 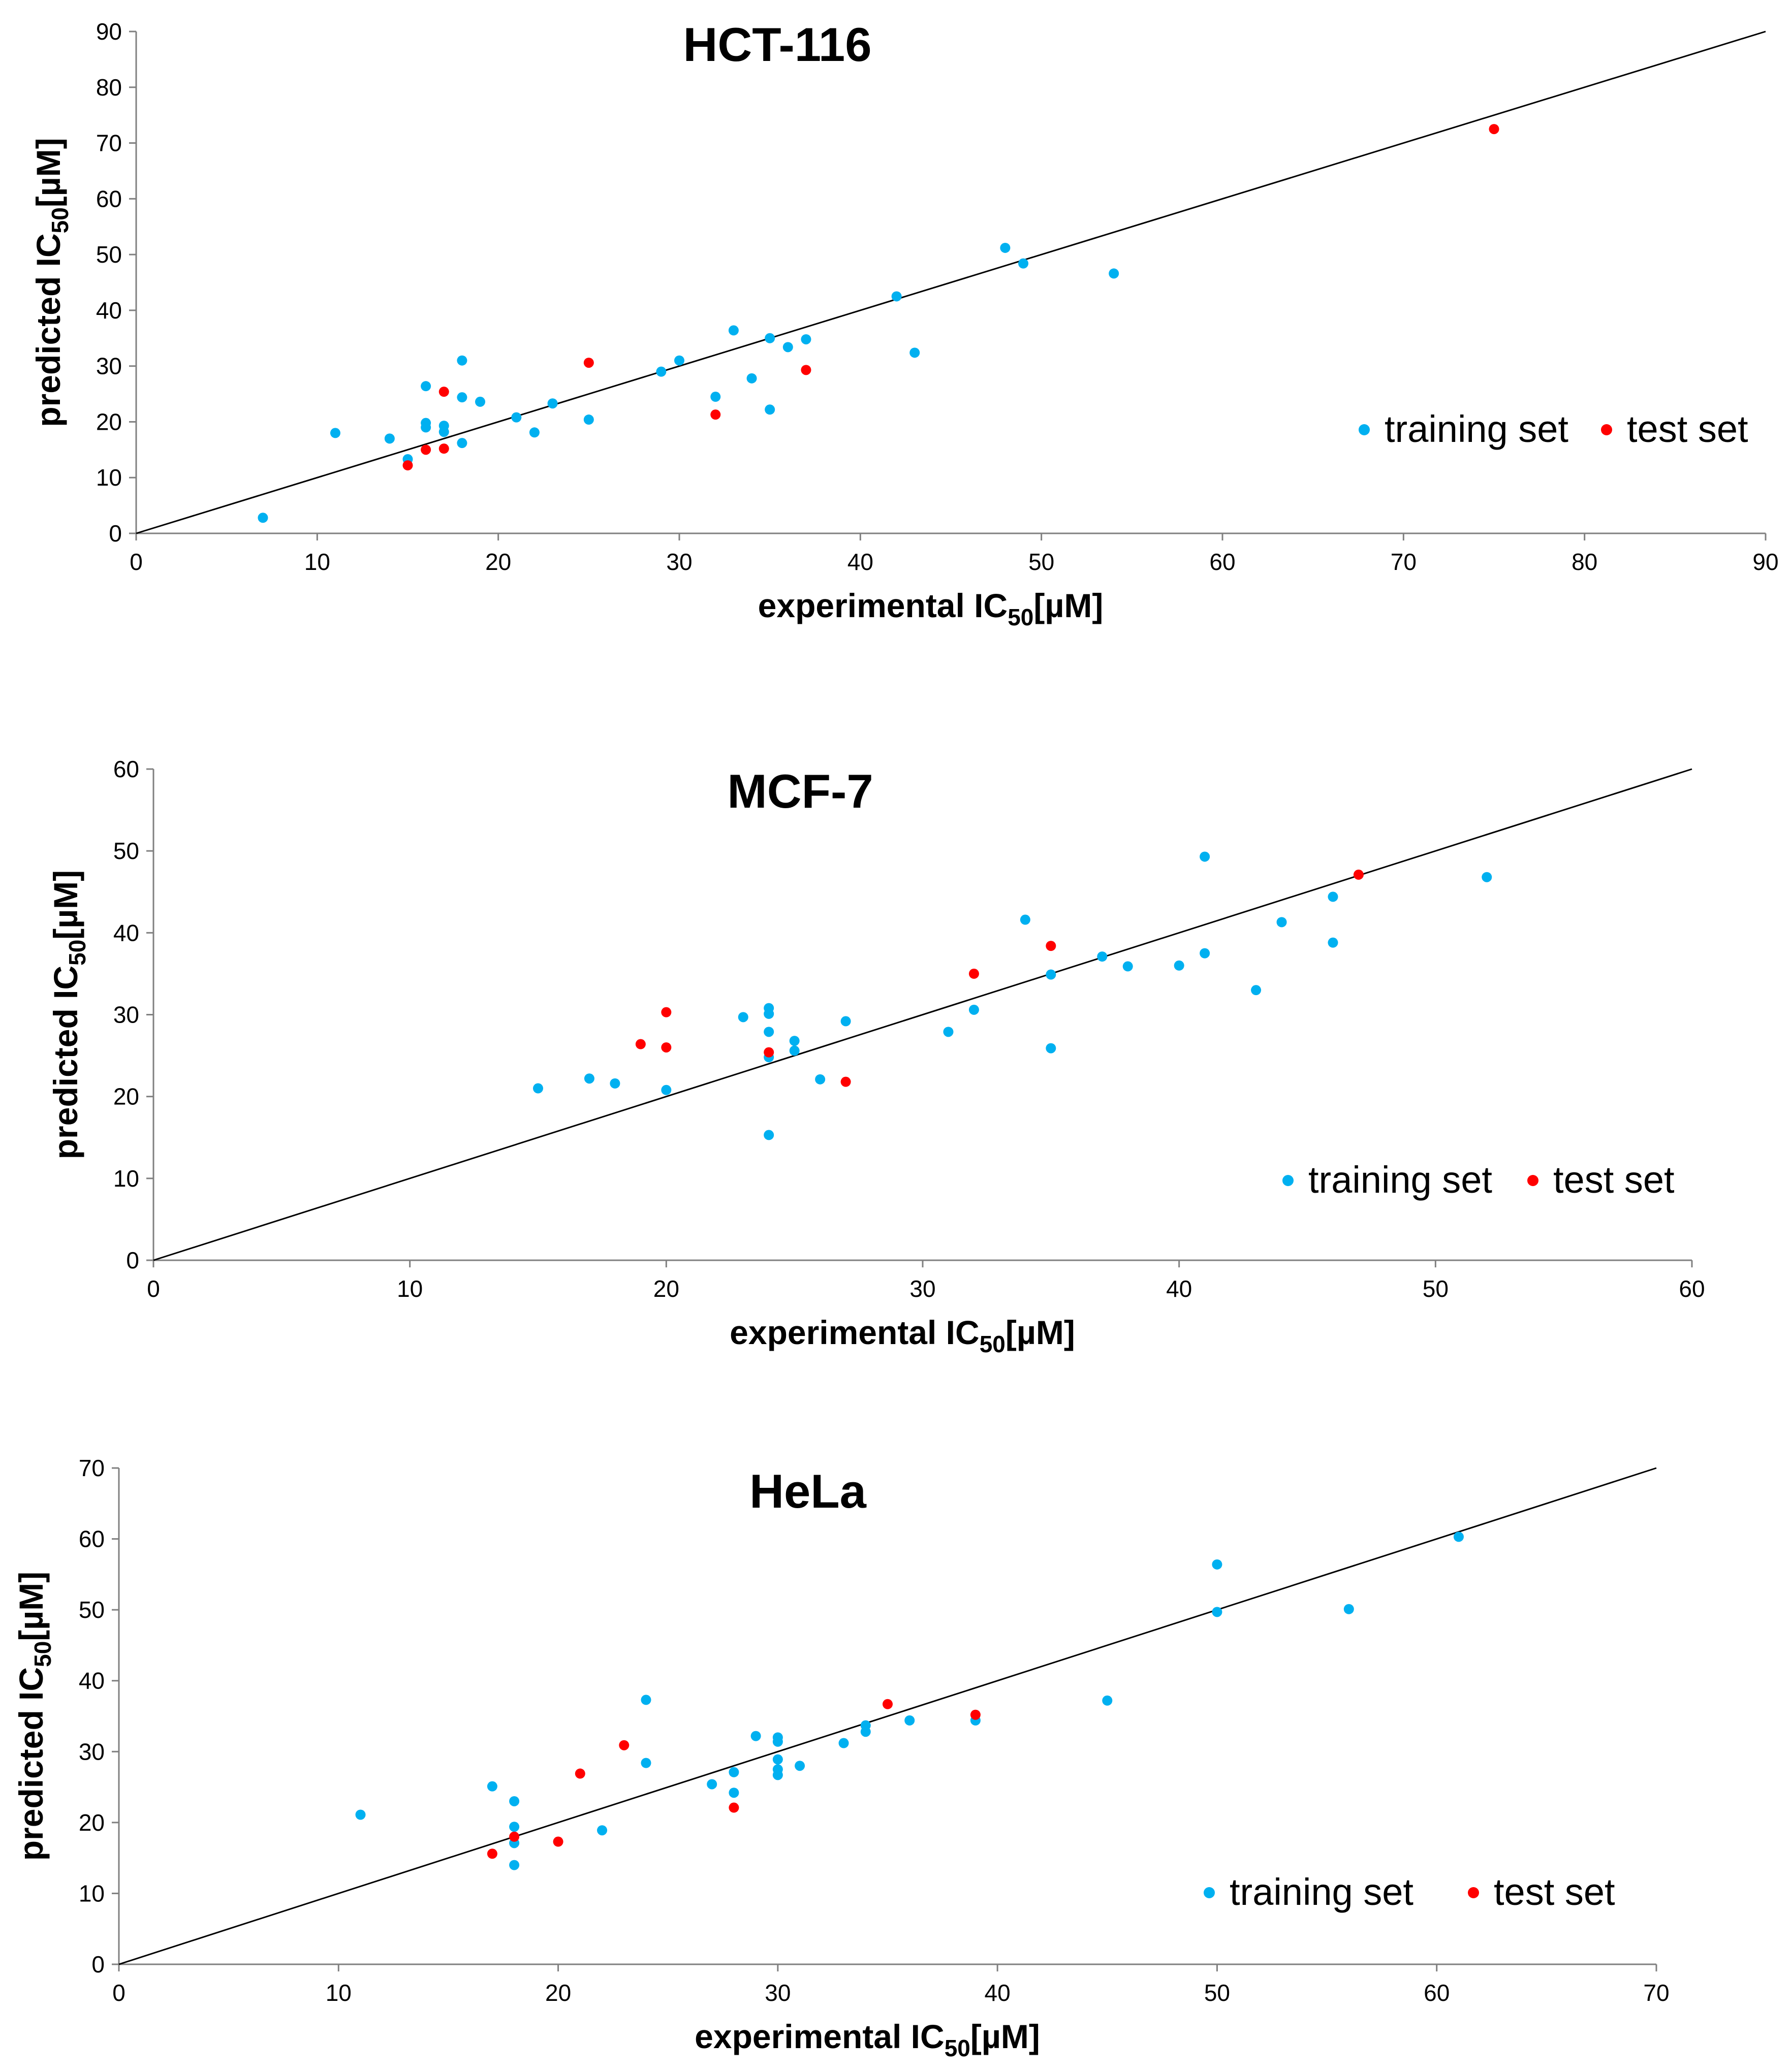 I want to click on chart-title: HeLa, so click(x=808, y=1491).